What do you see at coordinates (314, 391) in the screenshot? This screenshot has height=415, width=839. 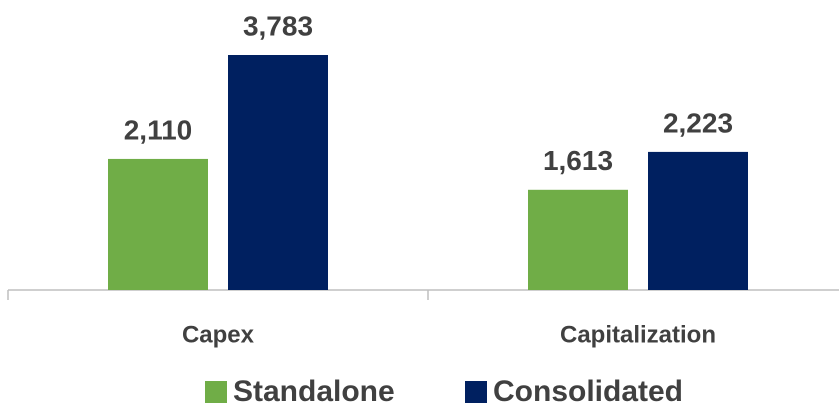 I see `legend-label: Standalone` at bounding box center [314, 391].